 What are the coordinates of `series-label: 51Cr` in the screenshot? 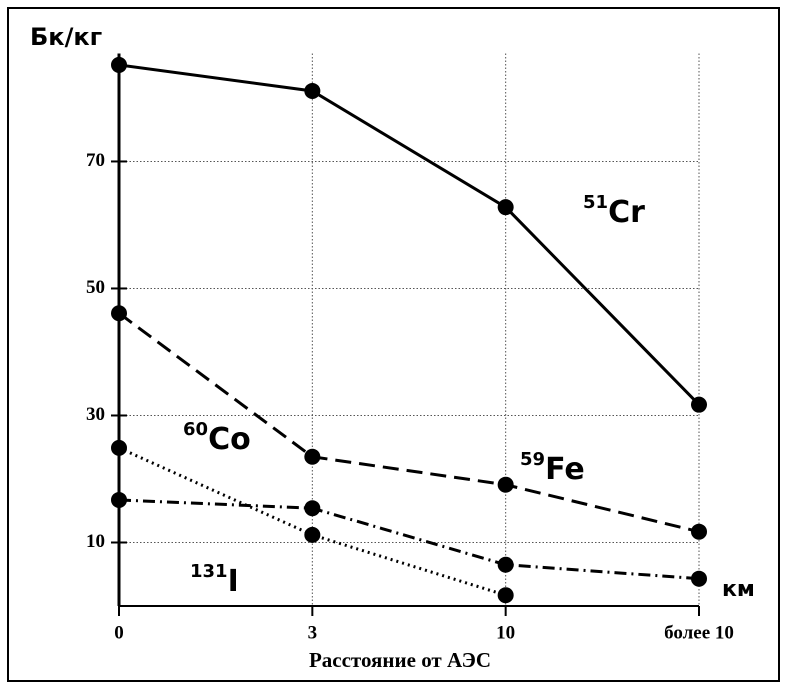 It's located at (614, 211).